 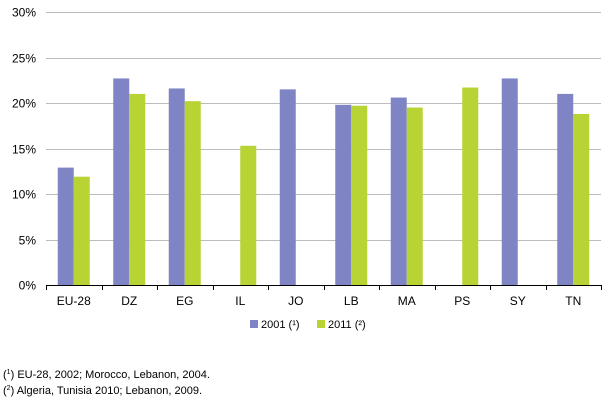 I want to click on x-tick-label: PS, so click(x=462, y=301).